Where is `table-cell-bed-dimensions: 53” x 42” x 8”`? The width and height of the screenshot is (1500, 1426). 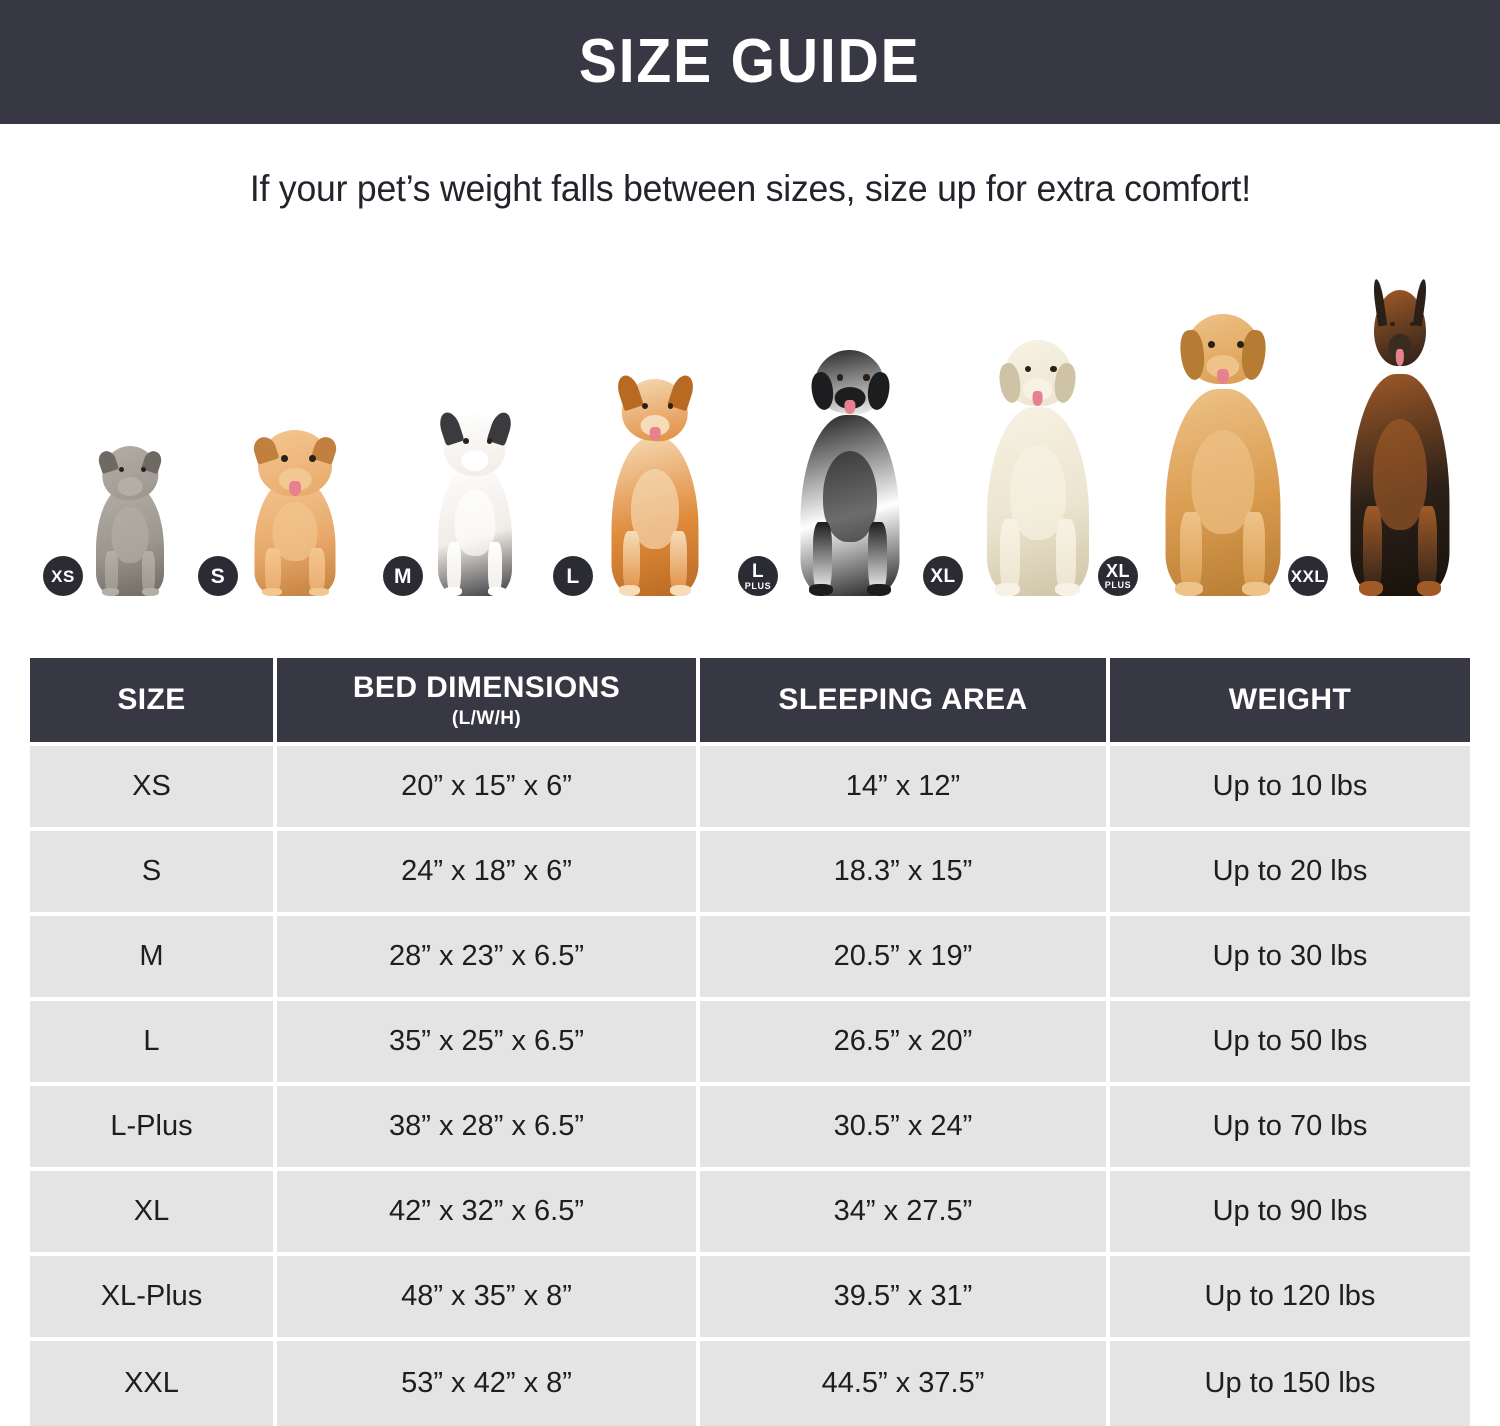 table-cell-bed-dimensions: 53” x 42” x 8” is located at coordinates (488, 1383).